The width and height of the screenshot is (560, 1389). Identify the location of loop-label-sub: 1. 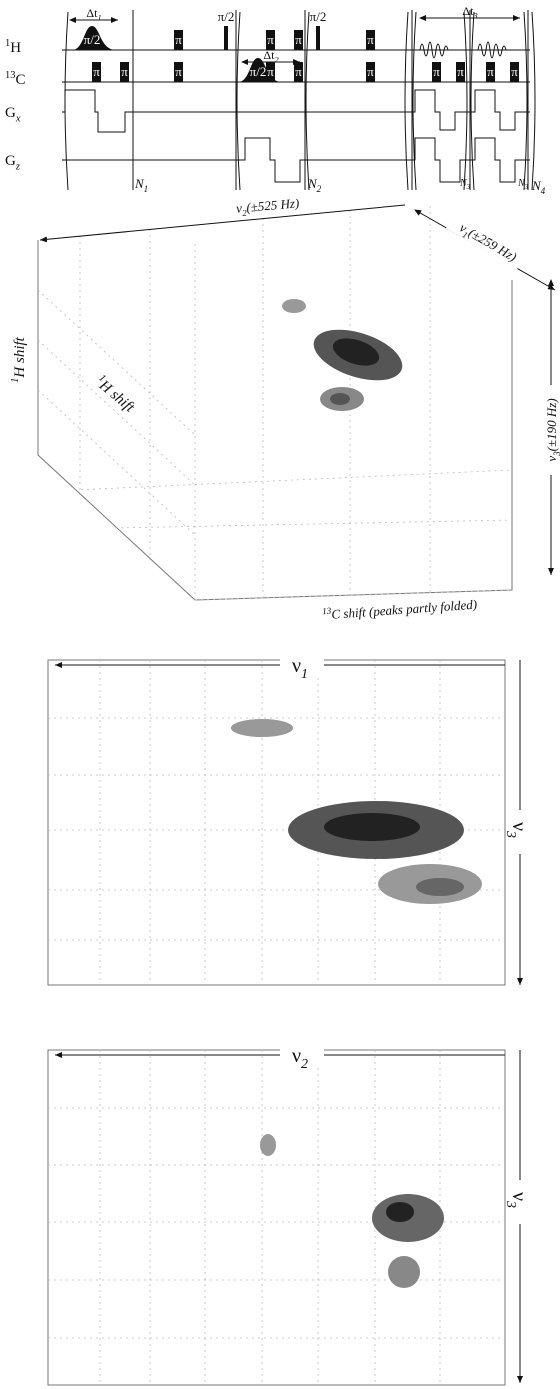
(146, 189).